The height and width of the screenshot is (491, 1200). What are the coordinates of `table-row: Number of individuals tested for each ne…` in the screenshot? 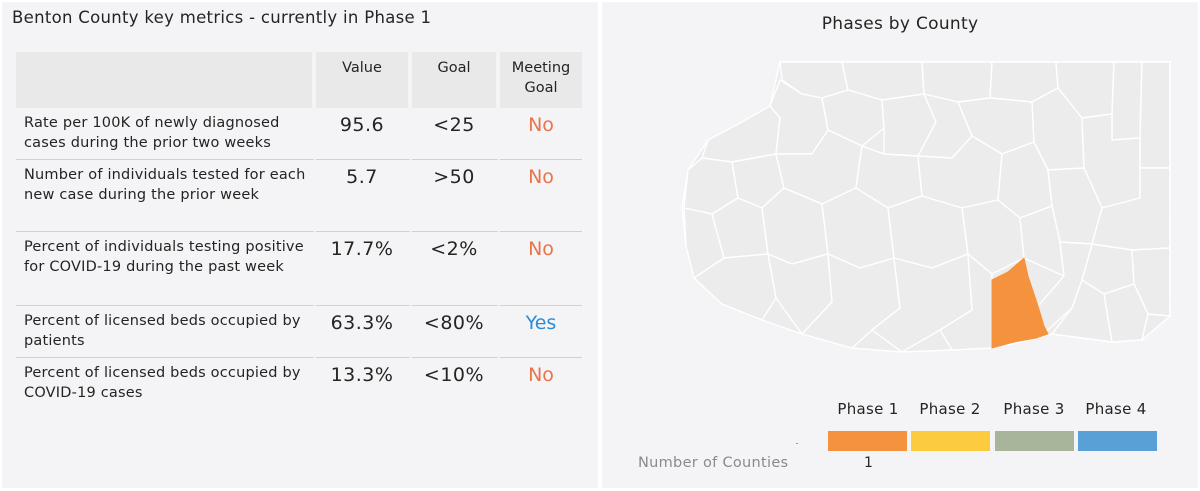 It's located at (299, 196).